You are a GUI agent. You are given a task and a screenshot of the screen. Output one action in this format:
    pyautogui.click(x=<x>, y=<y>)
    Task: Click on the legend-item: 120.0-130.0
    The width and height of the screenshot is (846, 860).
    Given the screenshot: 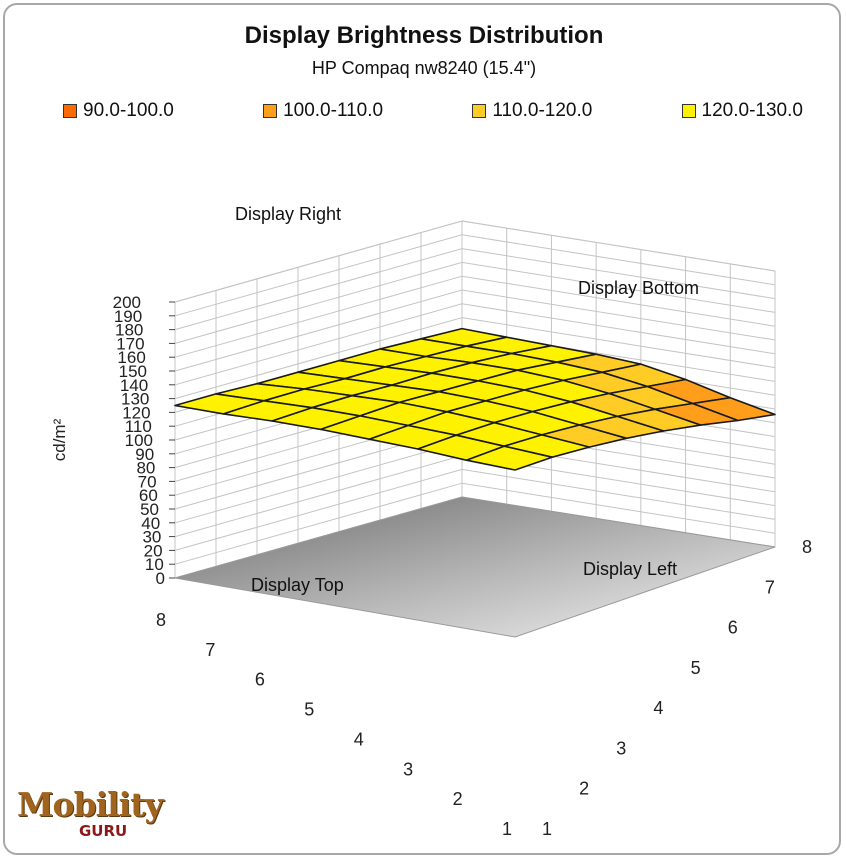 What is the action you would take?
    pyautogui.click(x=742, y=111)
    